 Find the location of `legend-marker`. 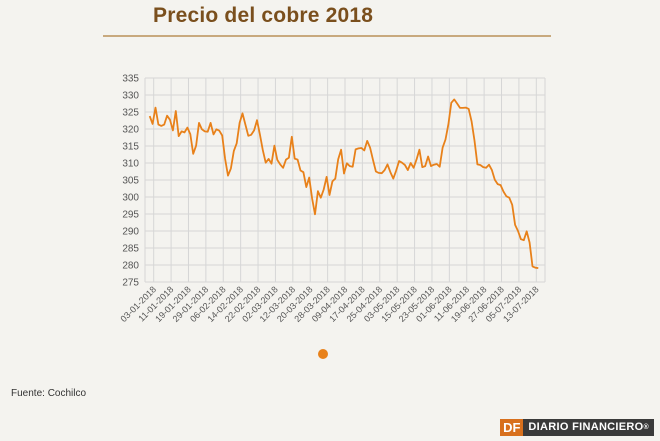

legend-marker is located at coordinates (323, 354).